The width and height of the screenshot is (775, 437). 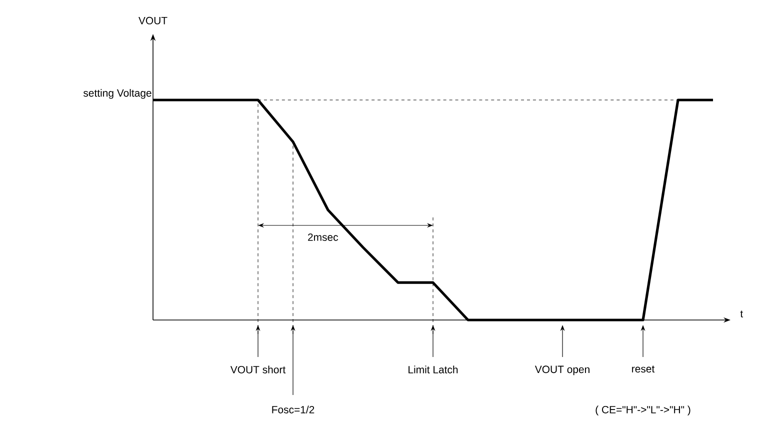 What do you see at coordinates (323, 237) in the screenshot?
I see `annotation: 2msec` at bounding box center [323, 237].